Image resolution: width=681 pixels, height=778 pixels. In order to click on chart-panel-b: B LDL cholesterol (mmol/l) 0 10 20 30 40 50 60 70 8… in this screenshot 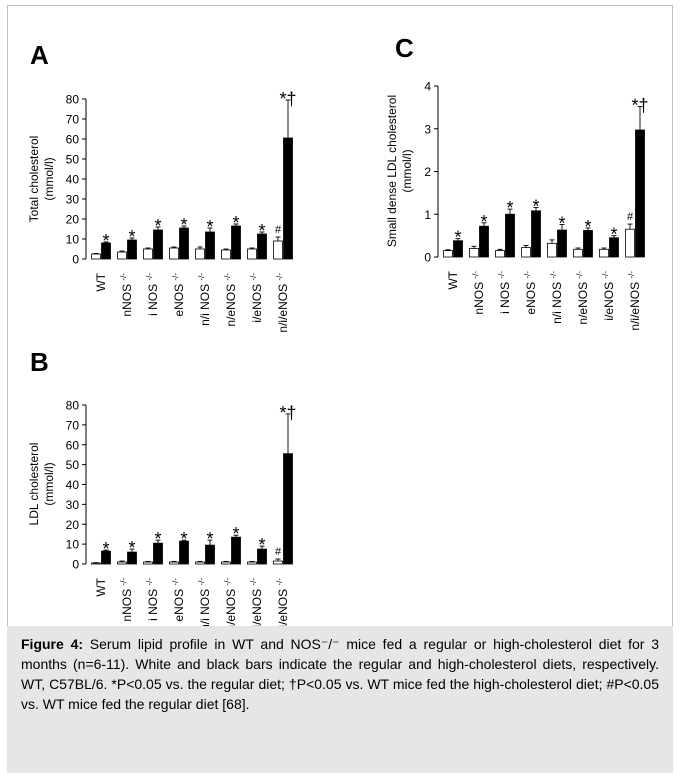, I will do `click(162, 492)`.